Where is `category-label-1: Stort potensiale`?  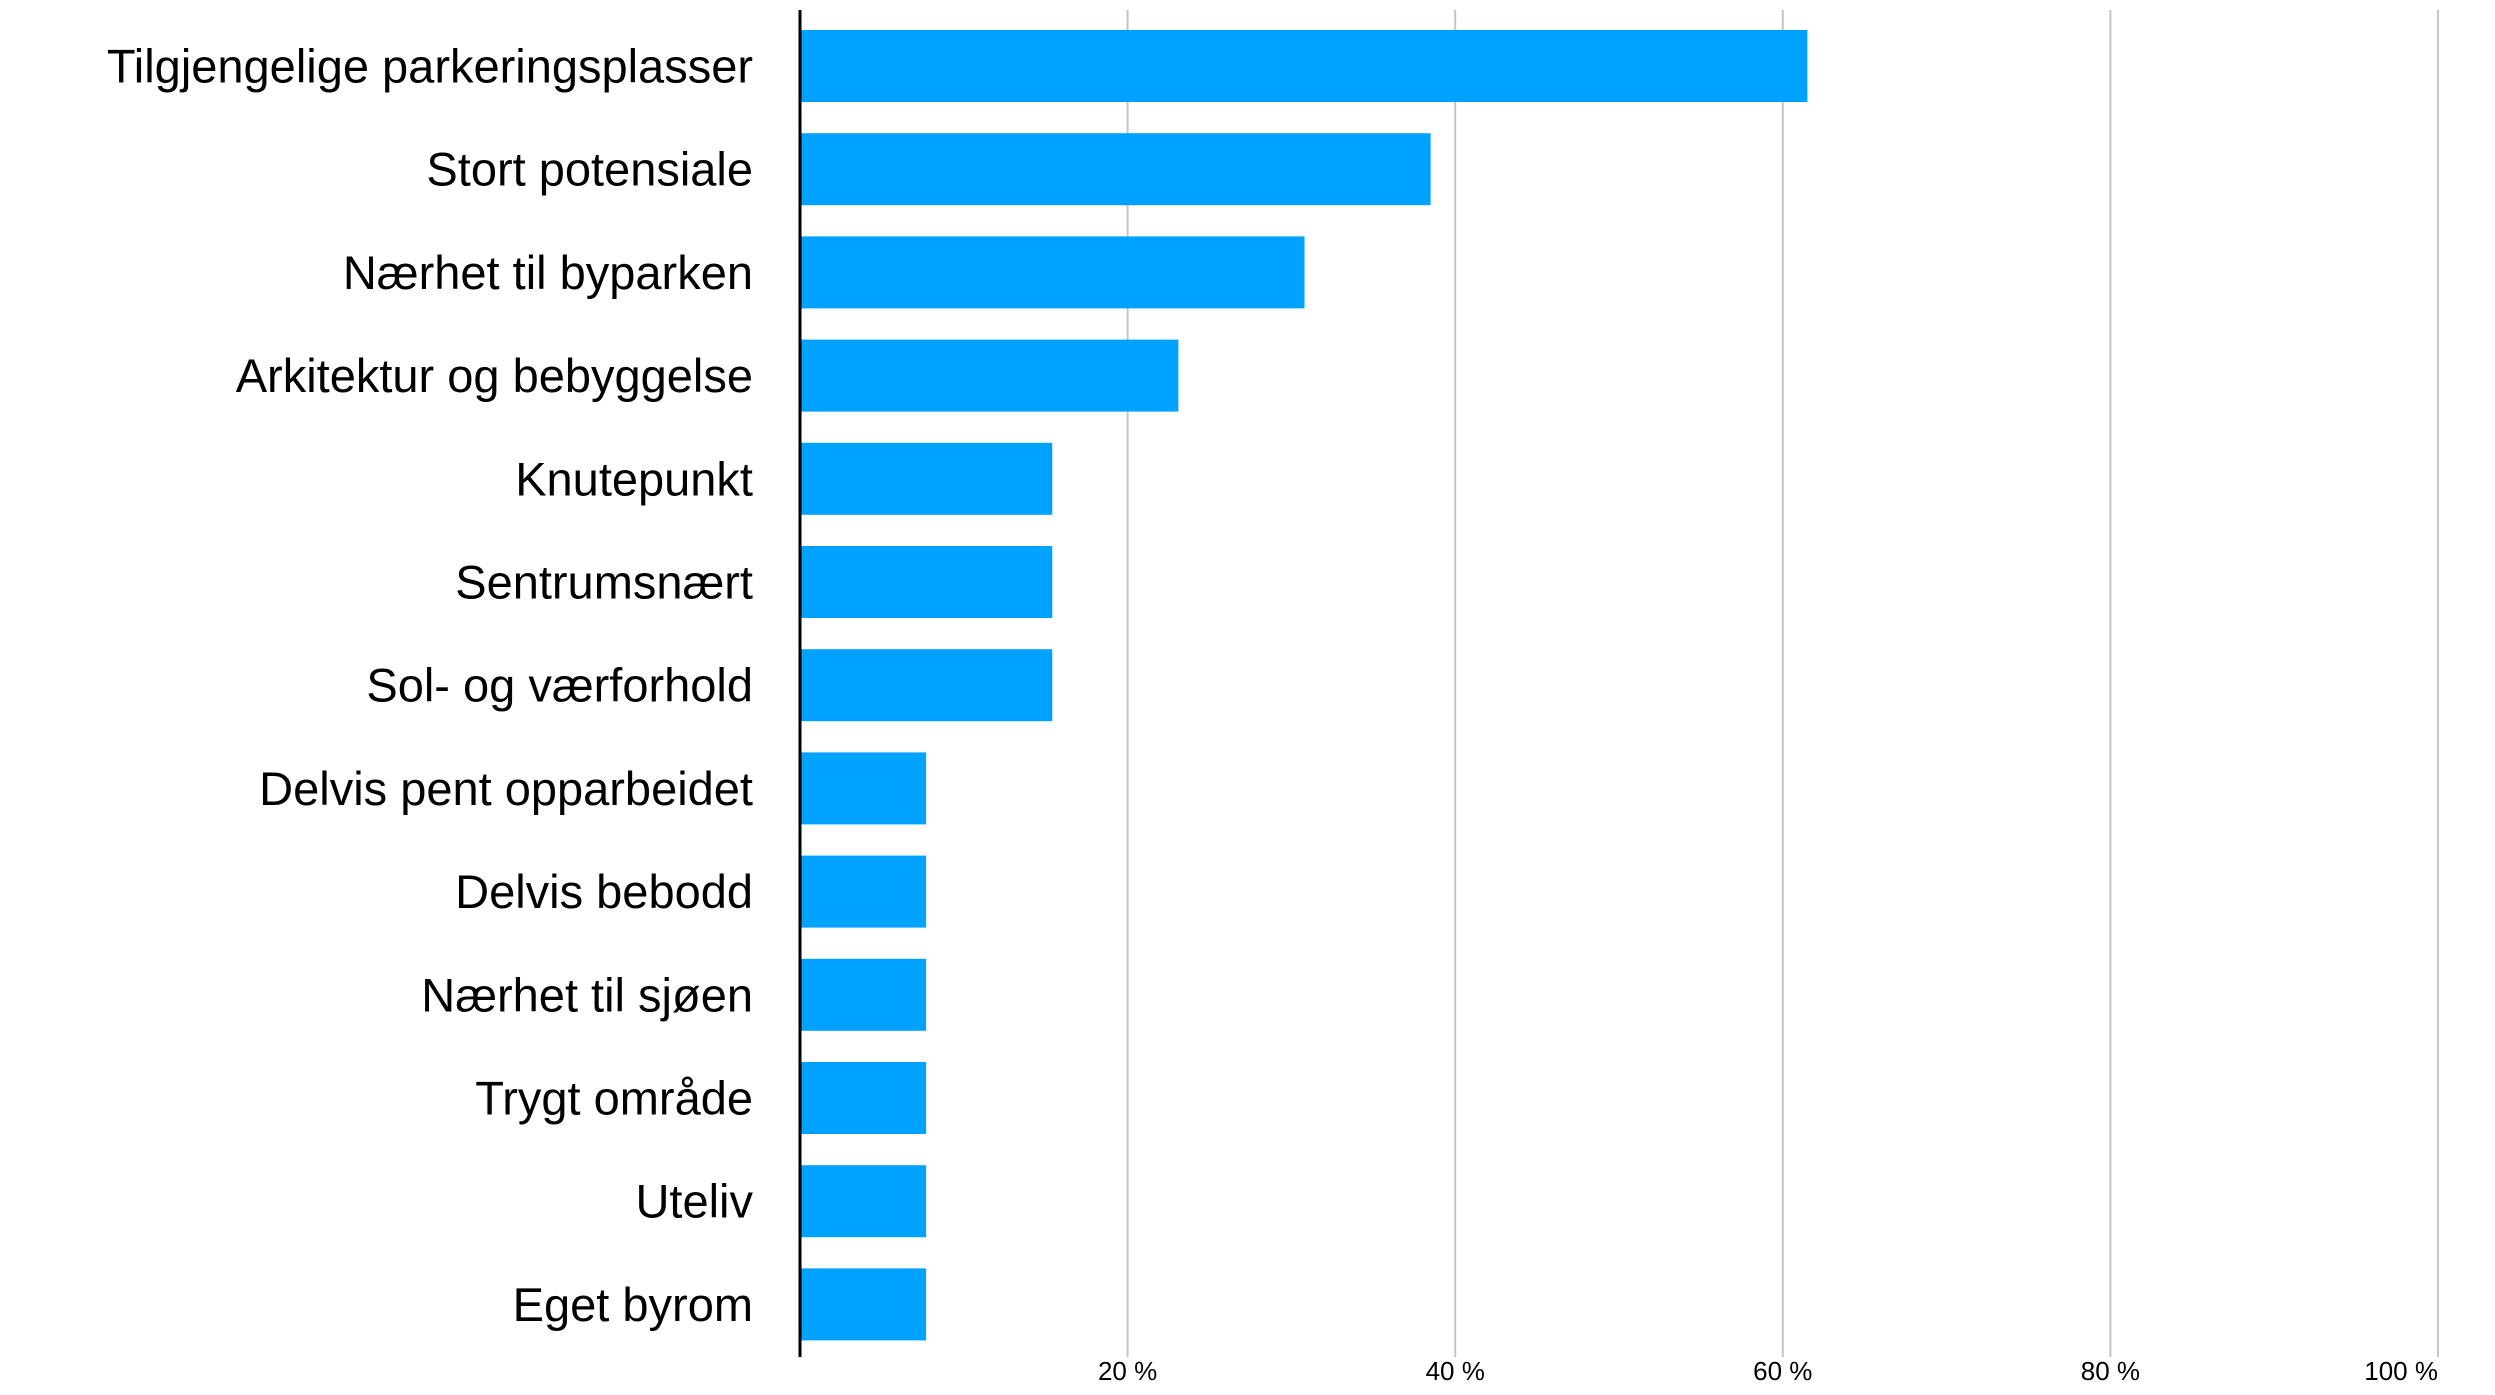
category-label-1: Stort potensiale is located at coordinates (589, 169).